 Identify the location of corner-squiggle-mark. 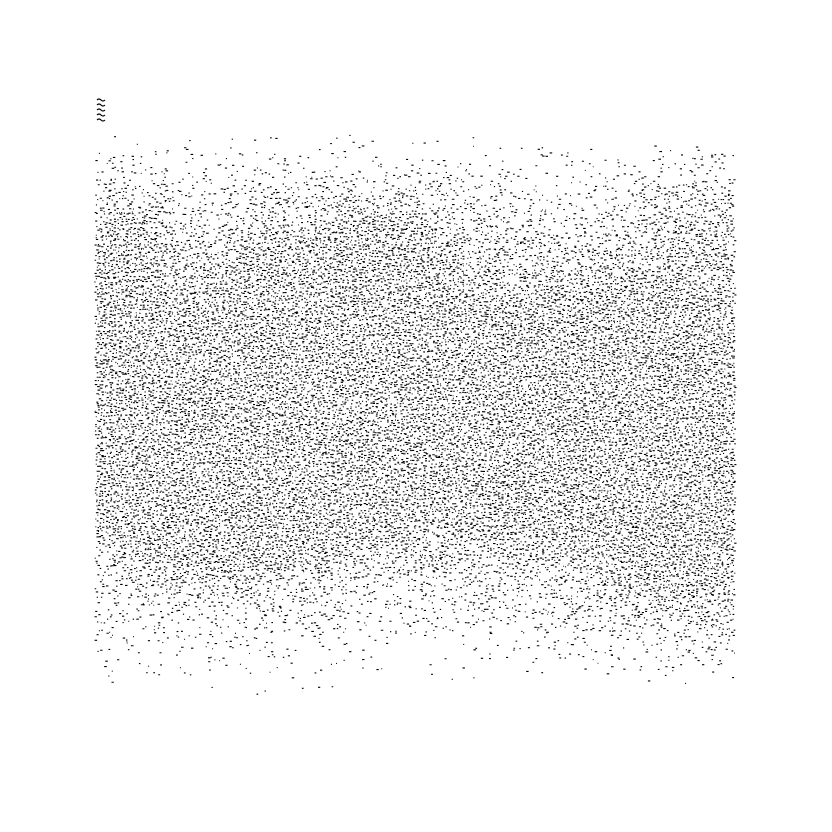
(101, 110).